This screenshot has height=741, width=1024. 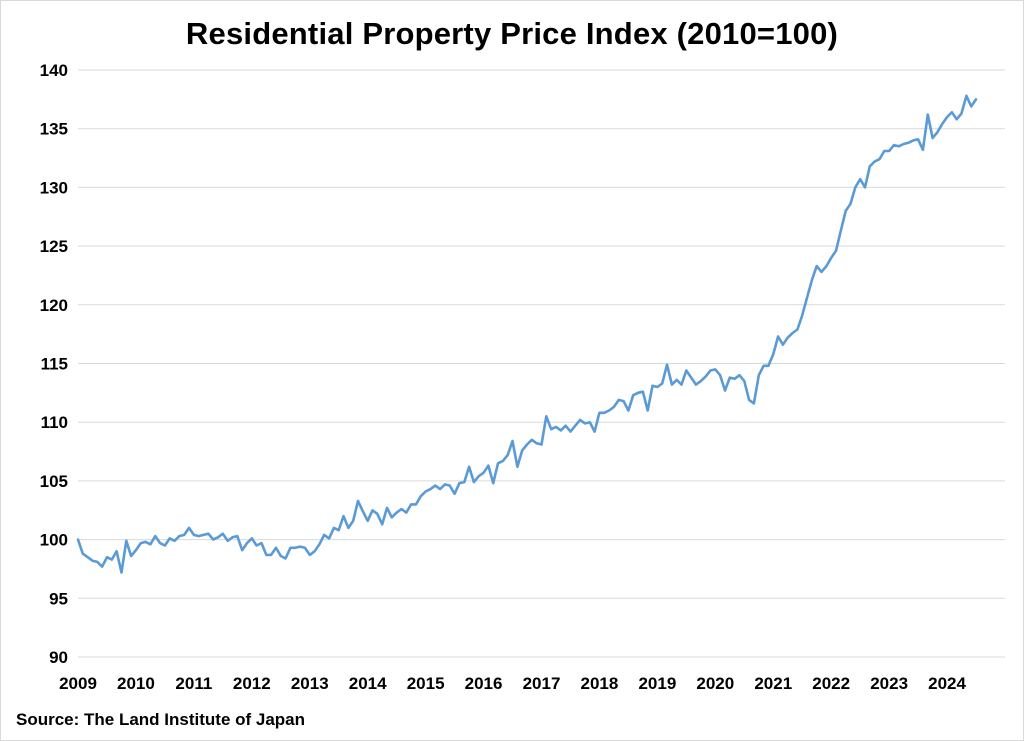 What do you see at coordinates (310, 683) in the screenshot?
I see `x-tick-label: 2013` at bounding box center [310, 683].